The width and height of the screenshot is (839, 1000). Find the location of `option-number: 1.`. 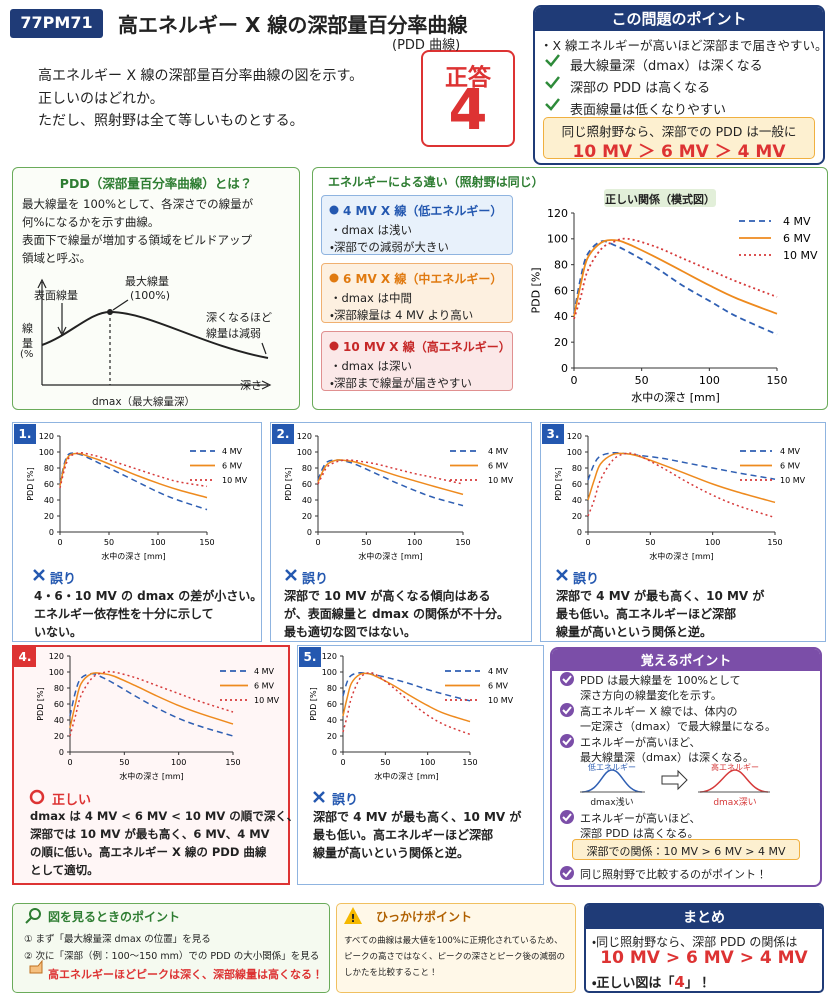

option-number: 1. is located at coordinates (25, 434).